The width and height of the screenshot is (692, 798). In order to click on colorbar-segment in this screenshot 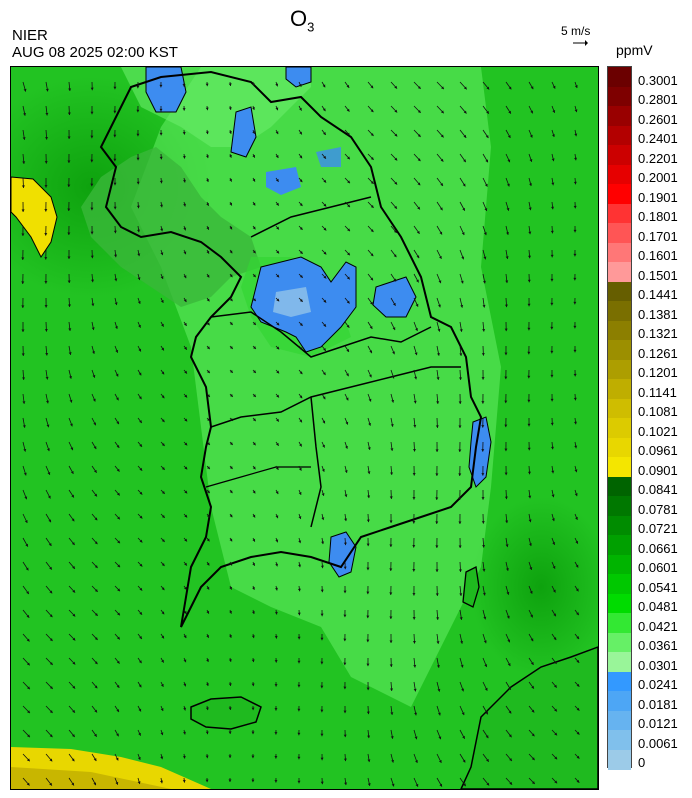, I will do `click(619, 525)`.